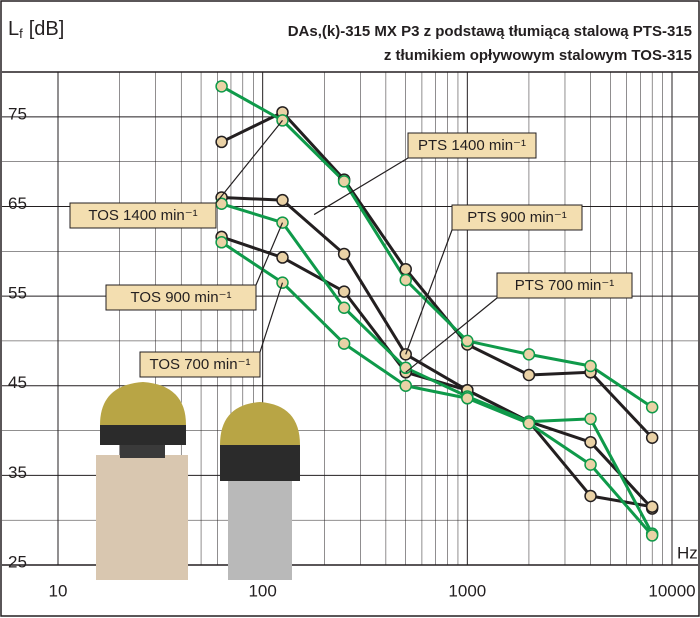 The image size is (700, 618). Describe the element at coordinates (671, 590) in the screenshot. I see `x-tick-label: 10000` at that location.